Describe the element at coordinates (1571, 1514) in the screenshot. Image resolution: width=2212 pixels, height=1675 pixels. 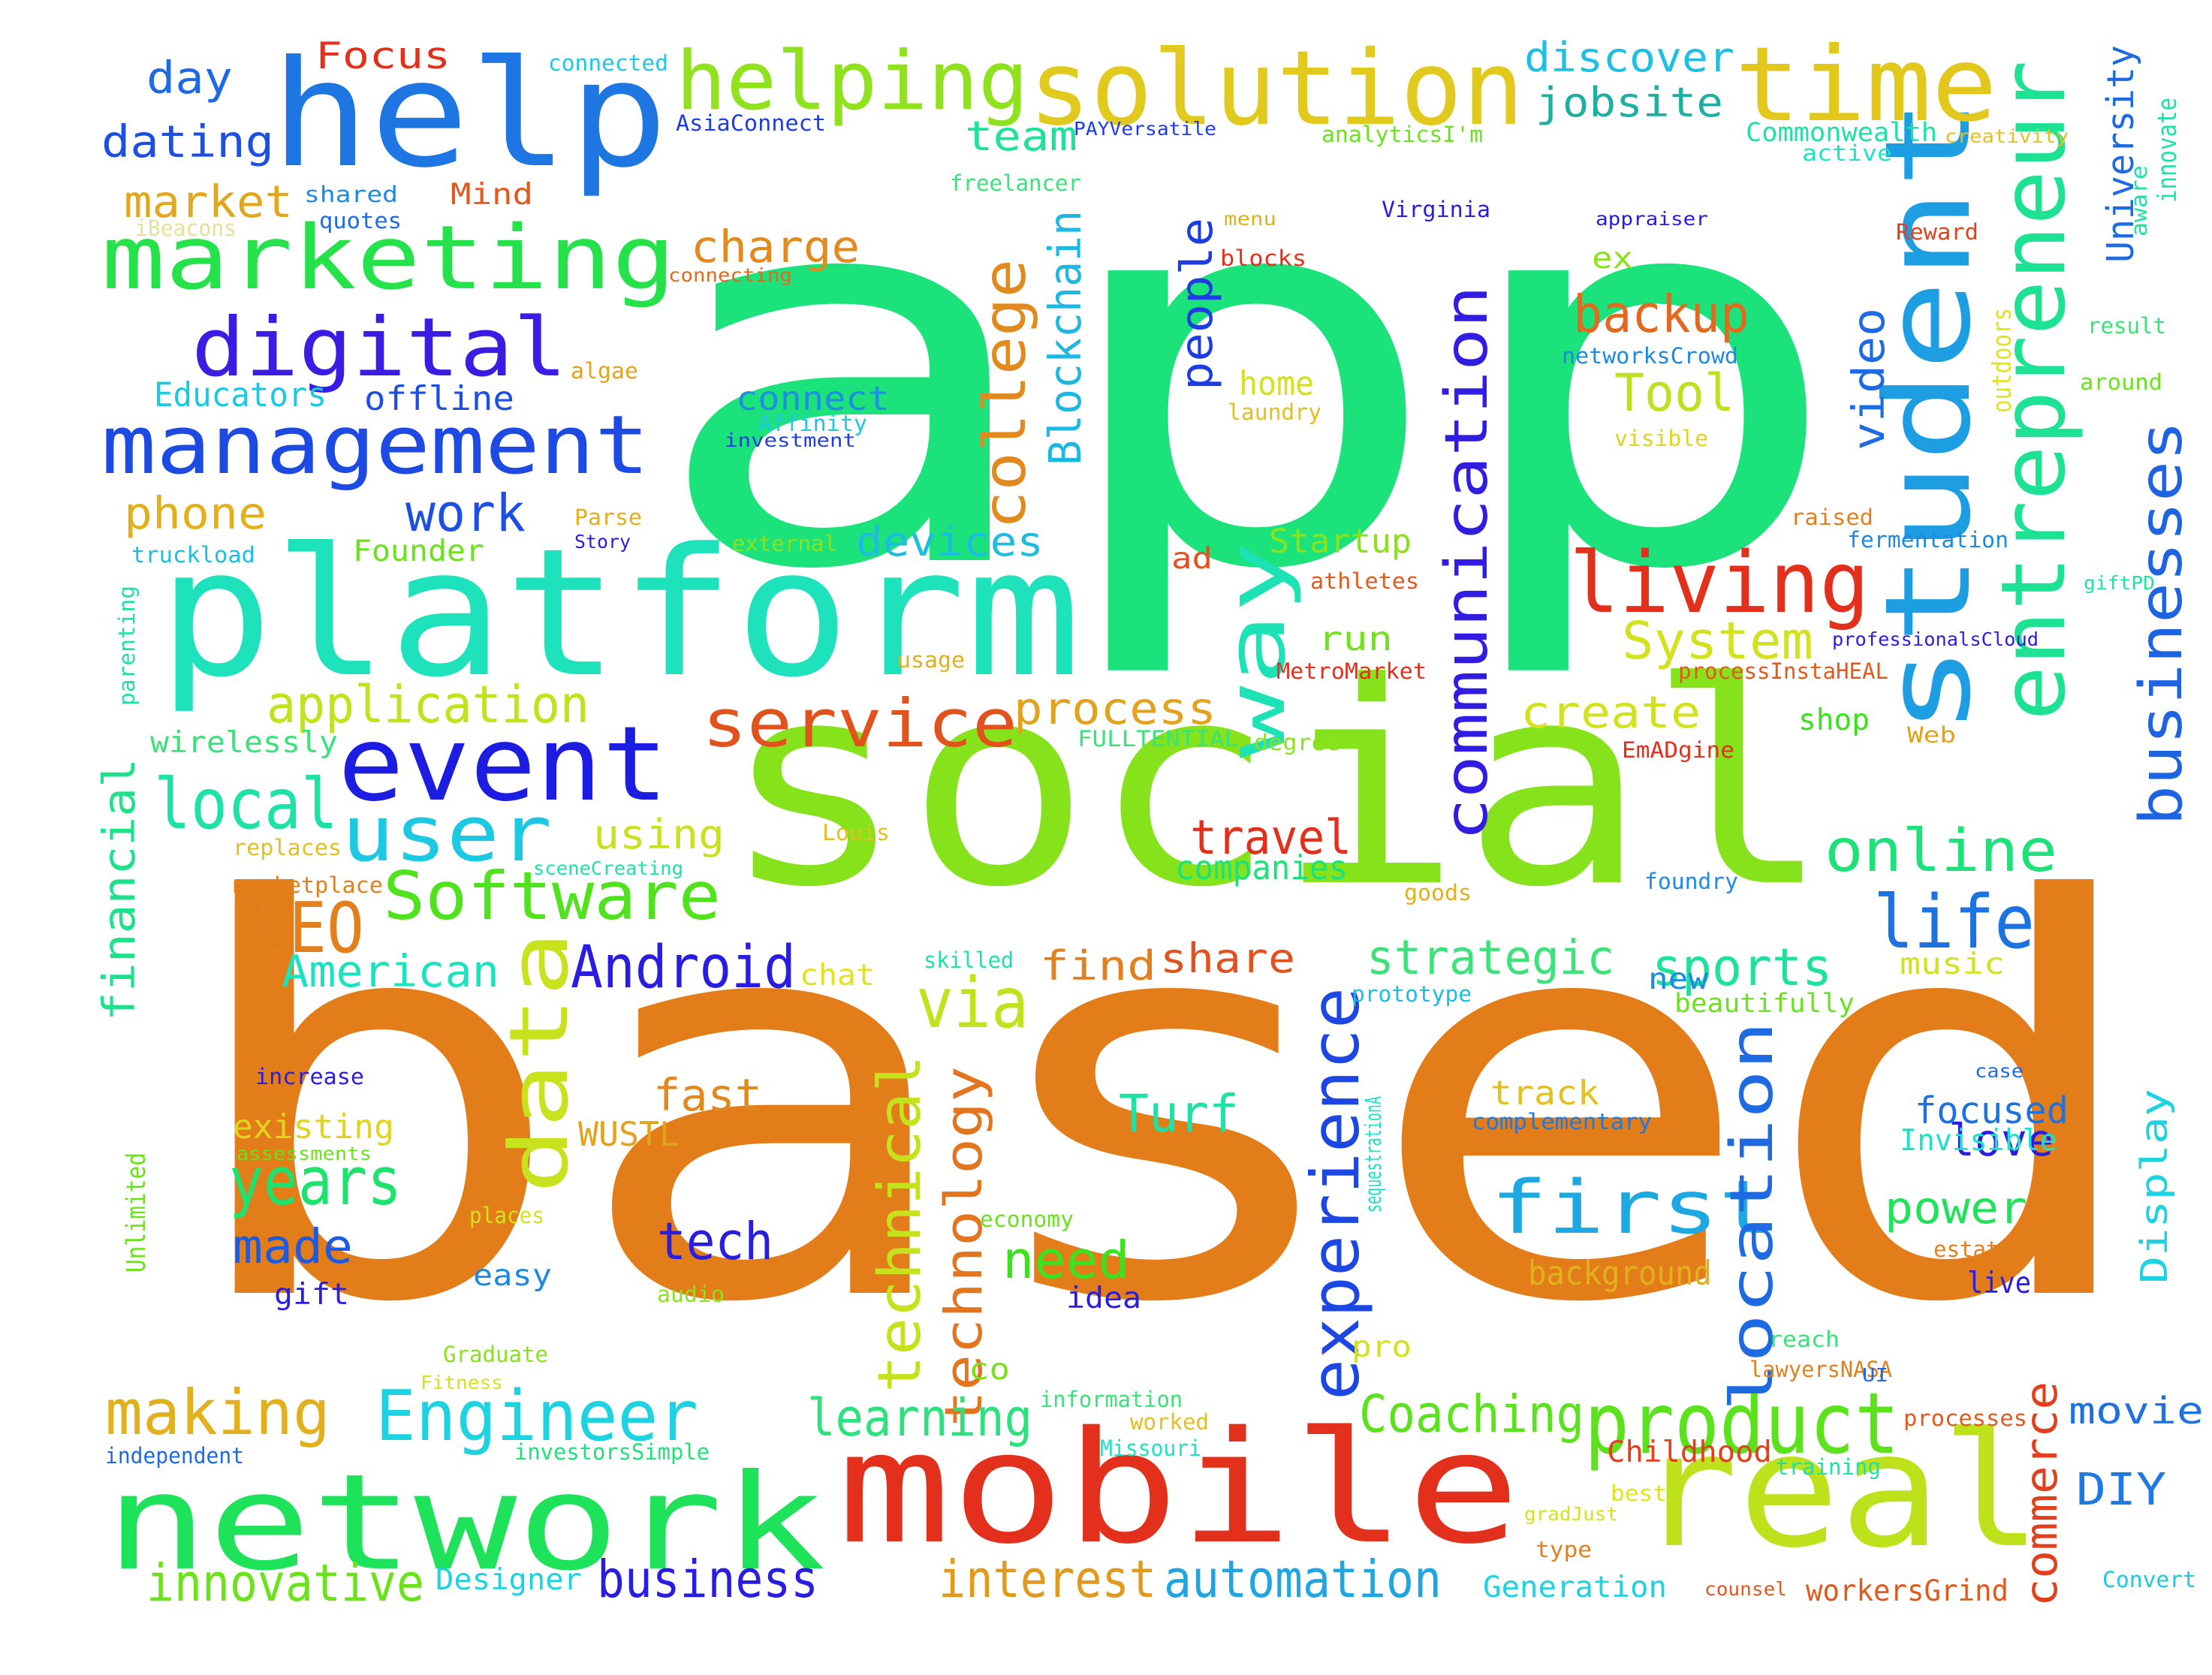
I see `word-gradjust: gradJust` at that location.